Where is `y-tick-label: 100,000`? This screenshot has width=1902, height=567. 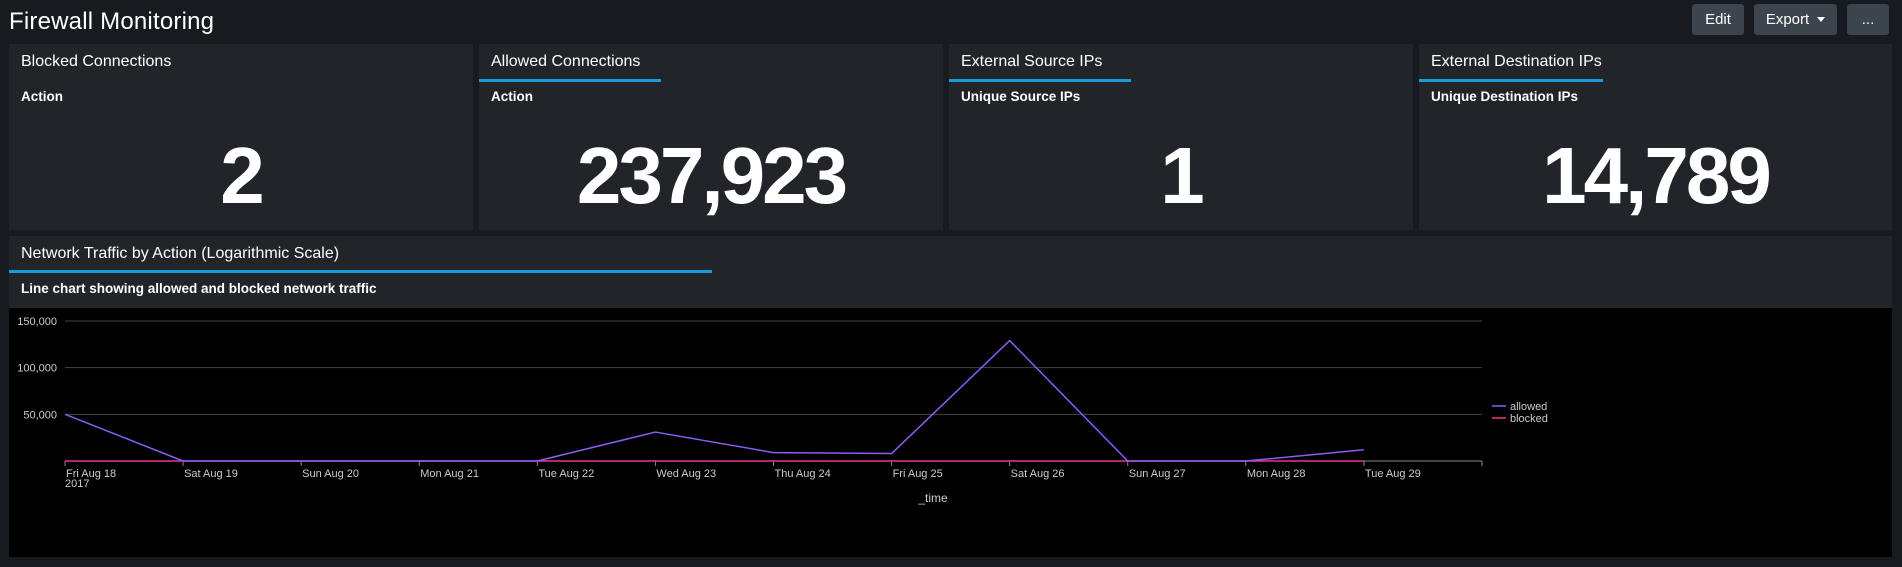
y-tick-label: 100,000 is located at coordinates (37, 369).